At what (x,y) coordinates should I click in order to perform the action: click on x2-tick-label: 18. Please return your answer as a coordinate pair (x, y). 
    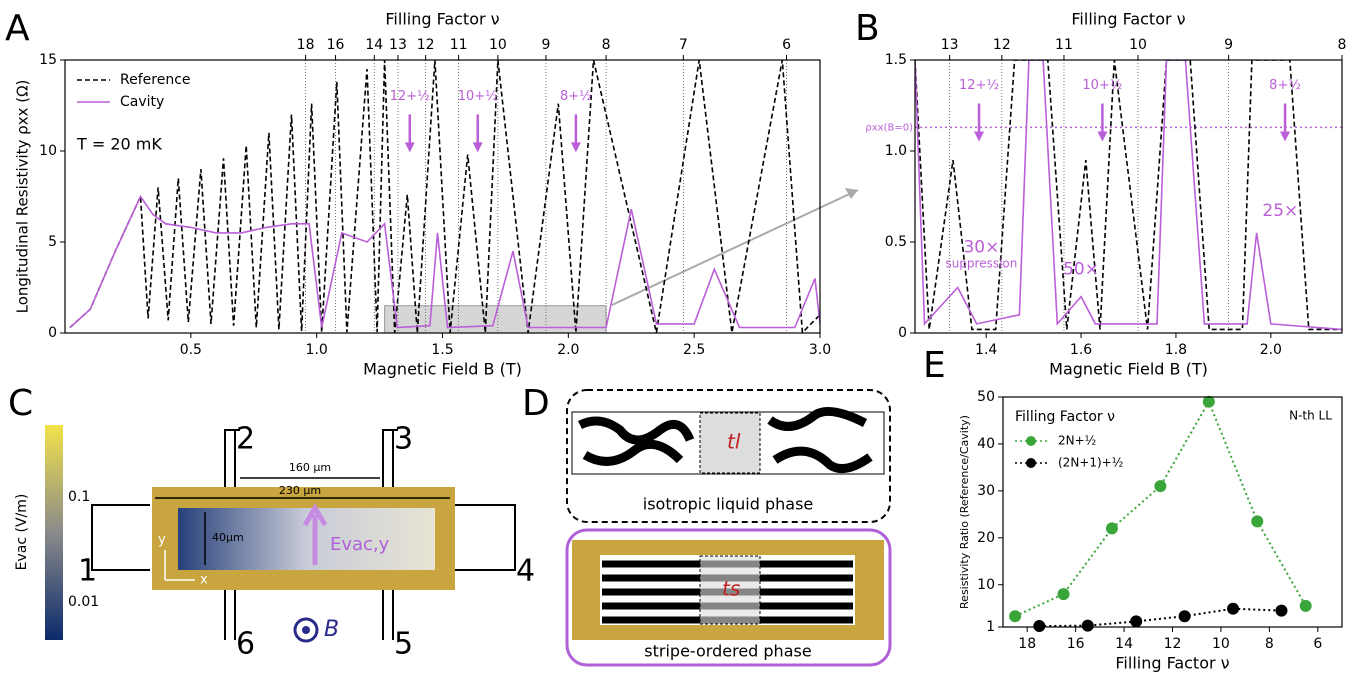
    Looking at the image, I should click on (306, 45).